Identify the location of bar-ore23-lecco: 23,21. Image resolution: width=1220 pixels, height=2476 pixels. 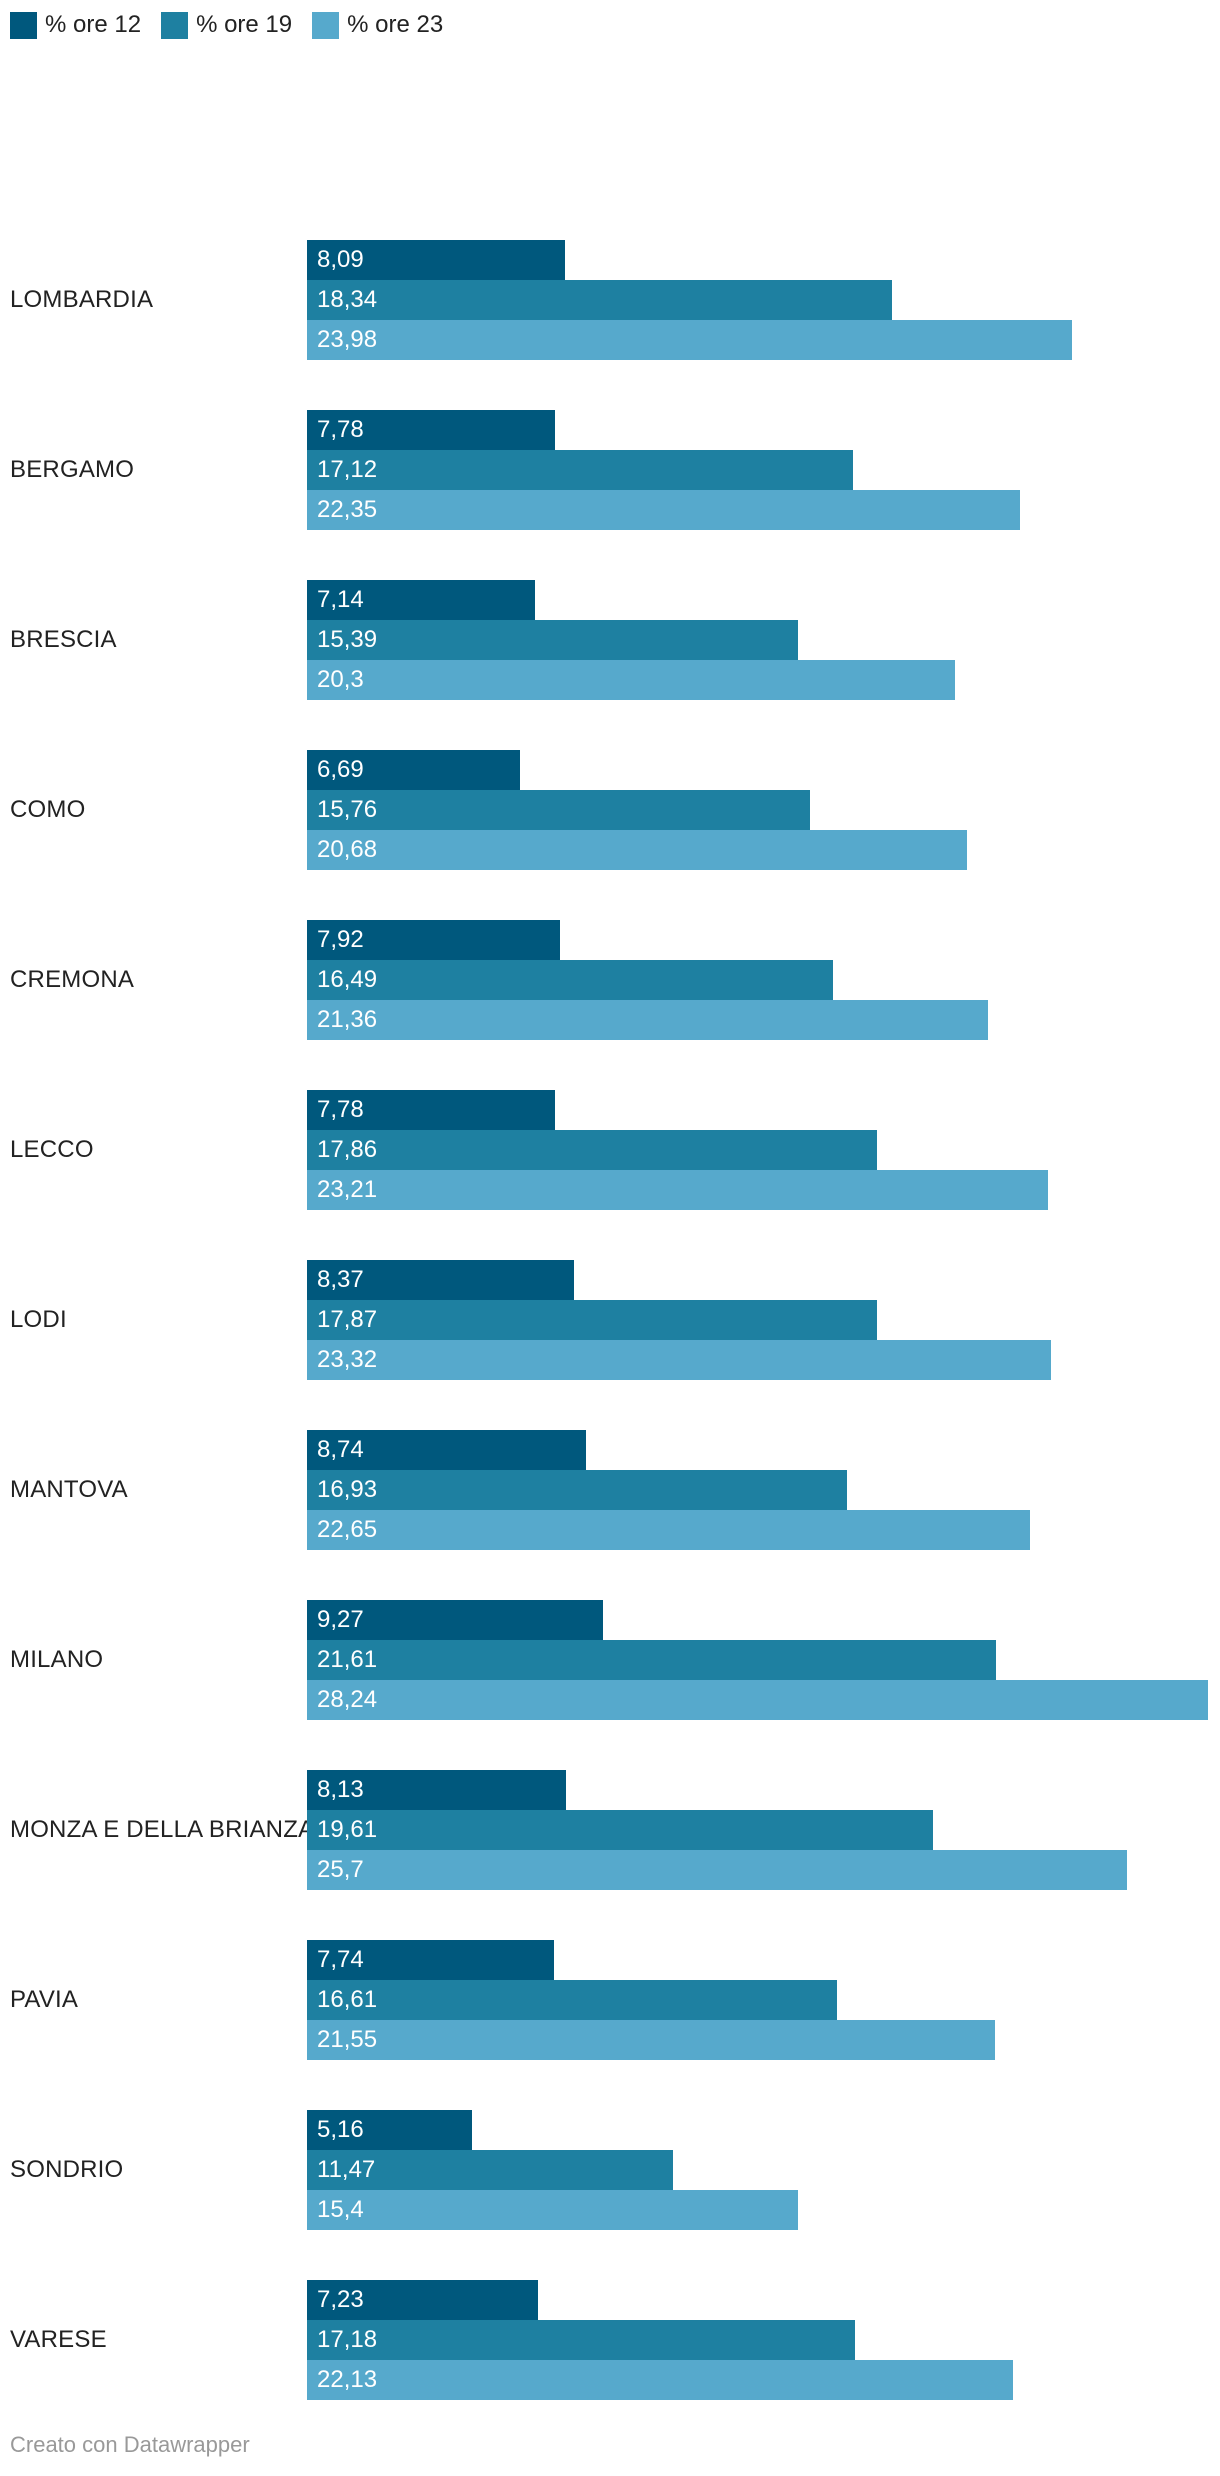
(677, 1190).